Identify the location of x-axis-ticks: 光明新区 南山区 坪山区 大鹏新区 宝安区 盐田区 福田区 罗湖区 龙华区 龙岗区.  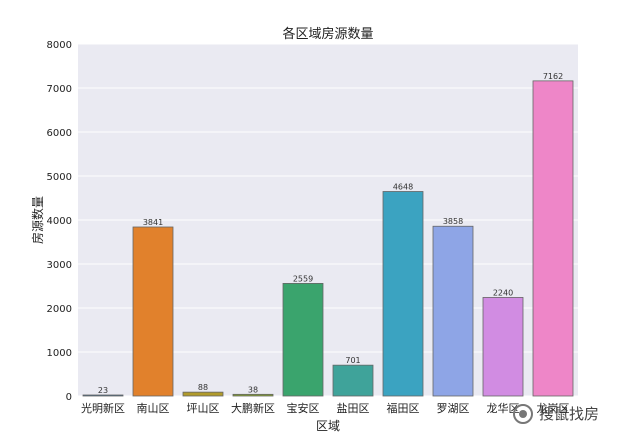
(325, 408).